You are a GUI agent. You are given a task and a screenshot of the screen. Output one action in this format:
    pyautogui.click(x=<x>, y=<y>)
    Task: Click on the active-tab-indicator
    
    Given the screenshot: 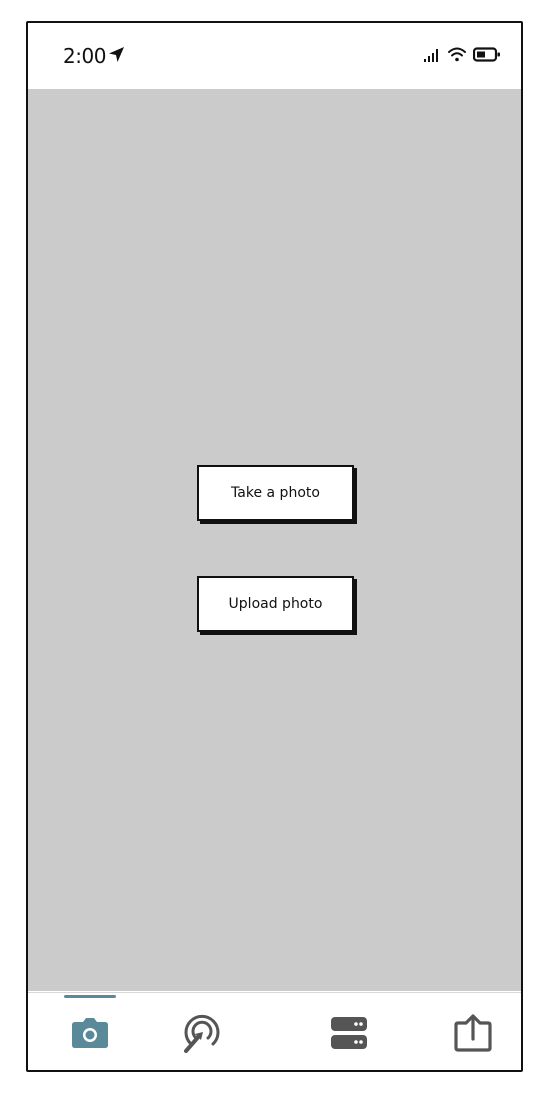 What is the action you would take?
    pyautogui.click(x=90, y=996)
    